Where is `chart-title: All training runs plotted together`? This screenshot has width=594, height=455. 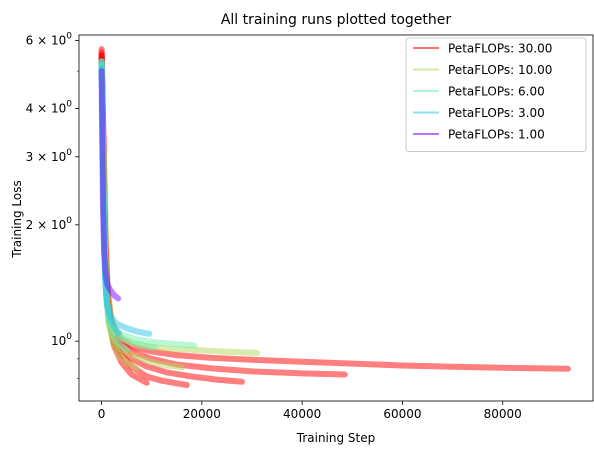 chart-title: All training runs plotted together is located at coordinates (336, 20).